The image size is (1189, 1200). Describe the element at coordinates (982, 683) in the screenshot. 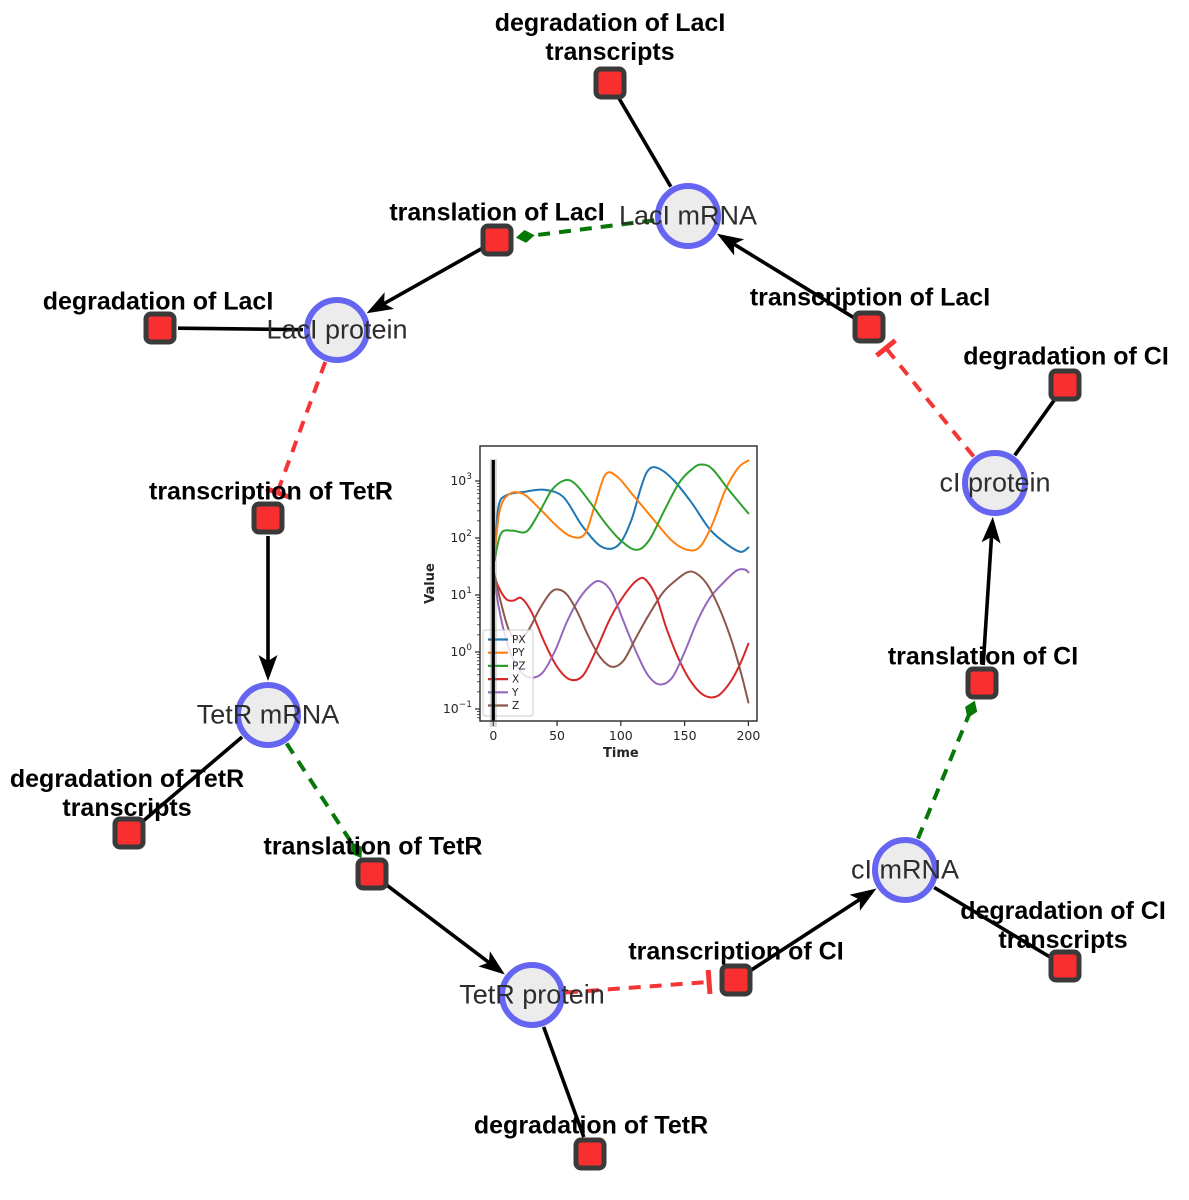

I see `reaction-node-translation-ci` at that location.